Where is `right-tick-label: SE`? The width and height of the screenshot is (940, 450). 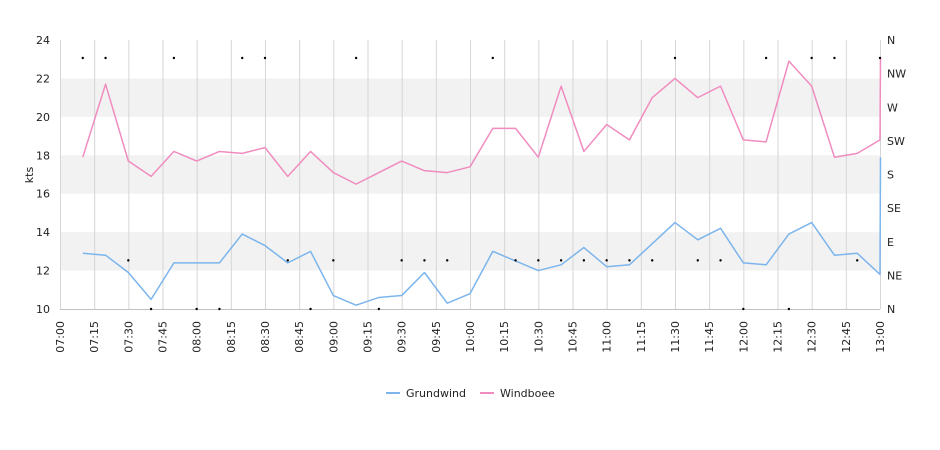
right-tick-label: SE is located at coordinates (894, 208).